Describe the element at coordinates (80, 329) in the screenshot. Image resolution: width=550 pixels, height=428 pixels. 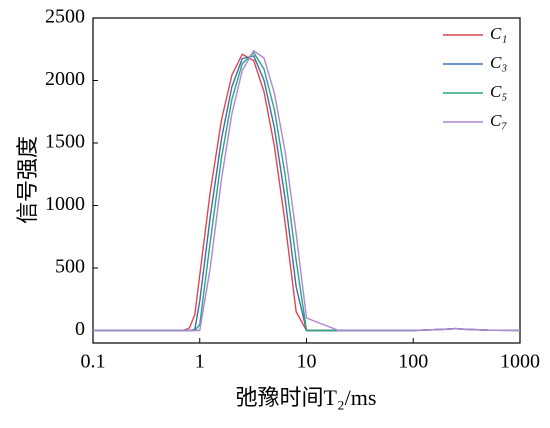
I see `y-tick-label: 0` at that location.